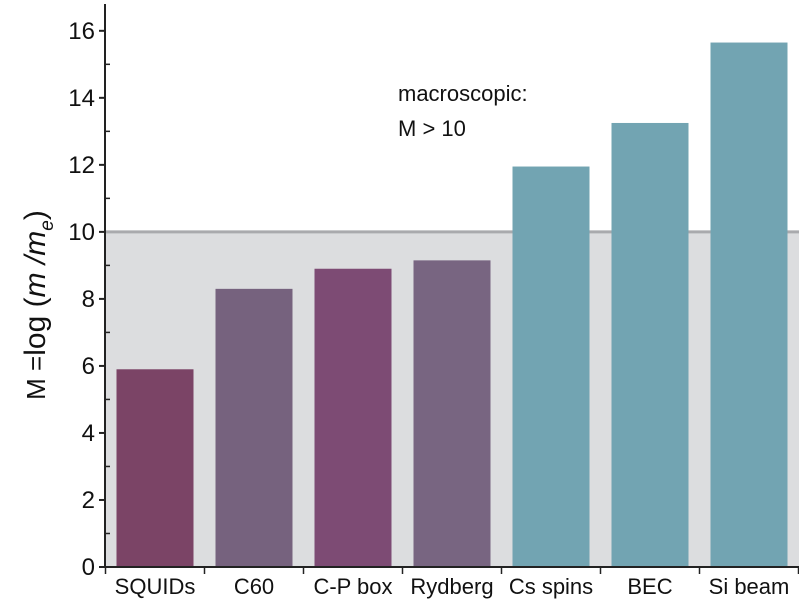 The image size is (799, 605). What do you see at coordinates (81, 165) in the screenshot?
I see `y-tick-label: 12` at bounding box center [81, 165].